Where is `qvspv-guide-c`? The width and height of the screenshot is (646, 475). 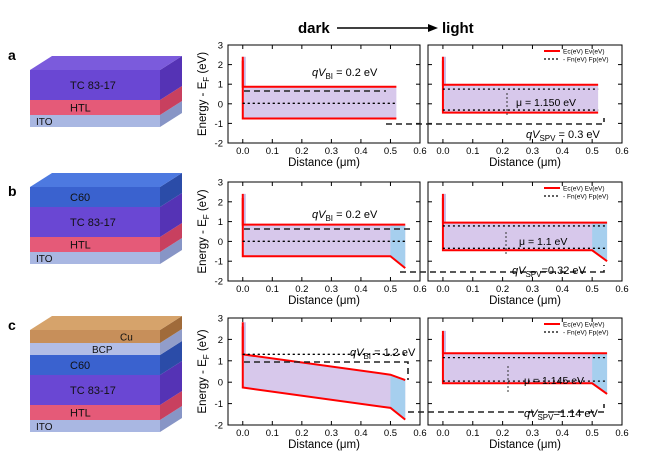
qvspv-guide-c is located at coordinates (506, 408).